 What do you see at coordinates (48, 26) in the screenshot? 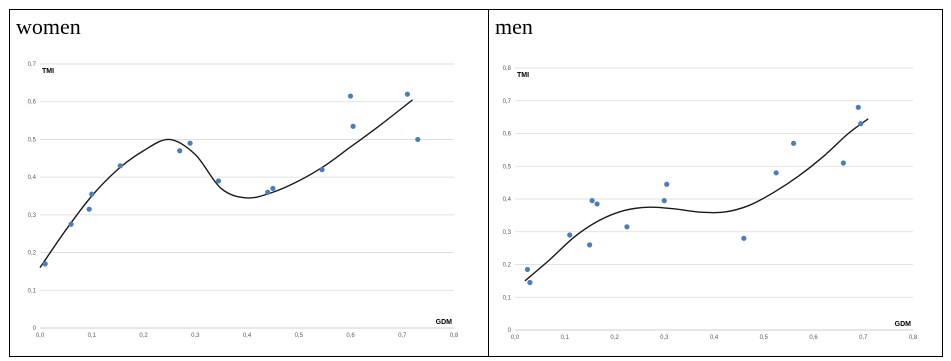
I see `women-title: women` at bounding box center [48, 26].